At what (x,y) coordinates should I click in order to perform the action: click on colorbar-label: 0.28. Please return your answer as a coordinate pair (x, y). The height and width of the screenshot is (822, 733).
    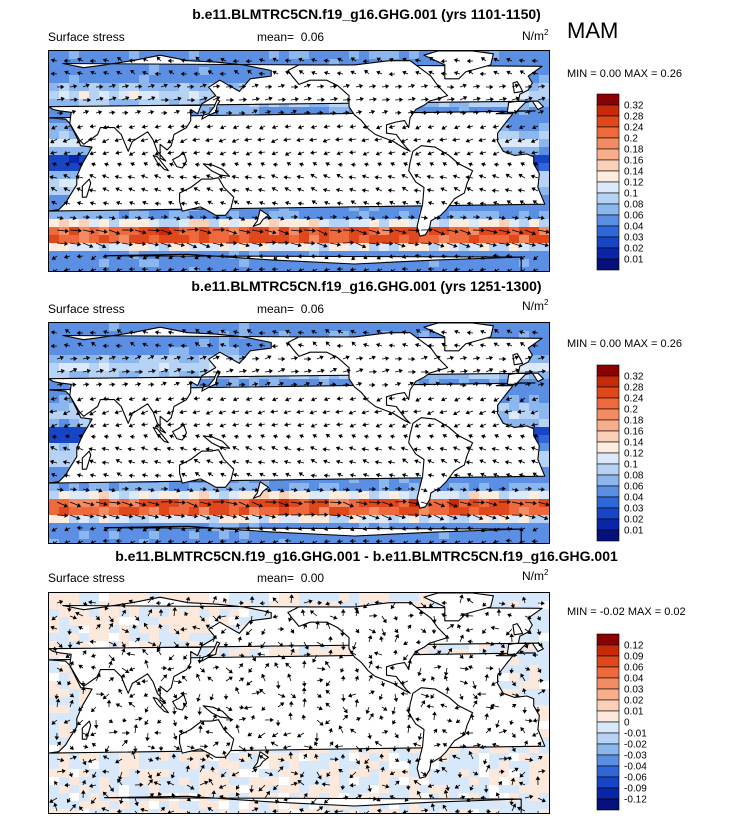
    Looking at the image, I should click on (634, 388).